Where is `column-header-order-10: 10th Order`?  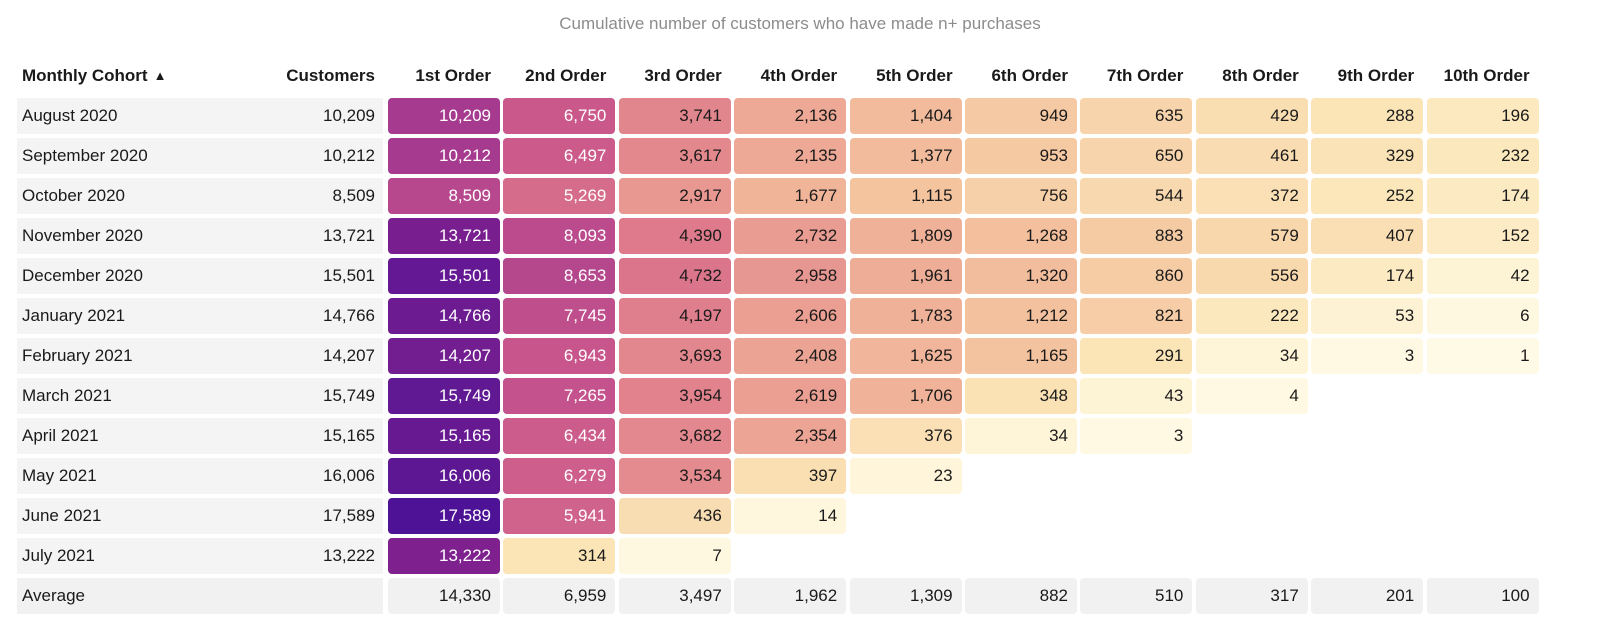 column-header-order-10: 10th Order is located at coordinates (1486, 75).